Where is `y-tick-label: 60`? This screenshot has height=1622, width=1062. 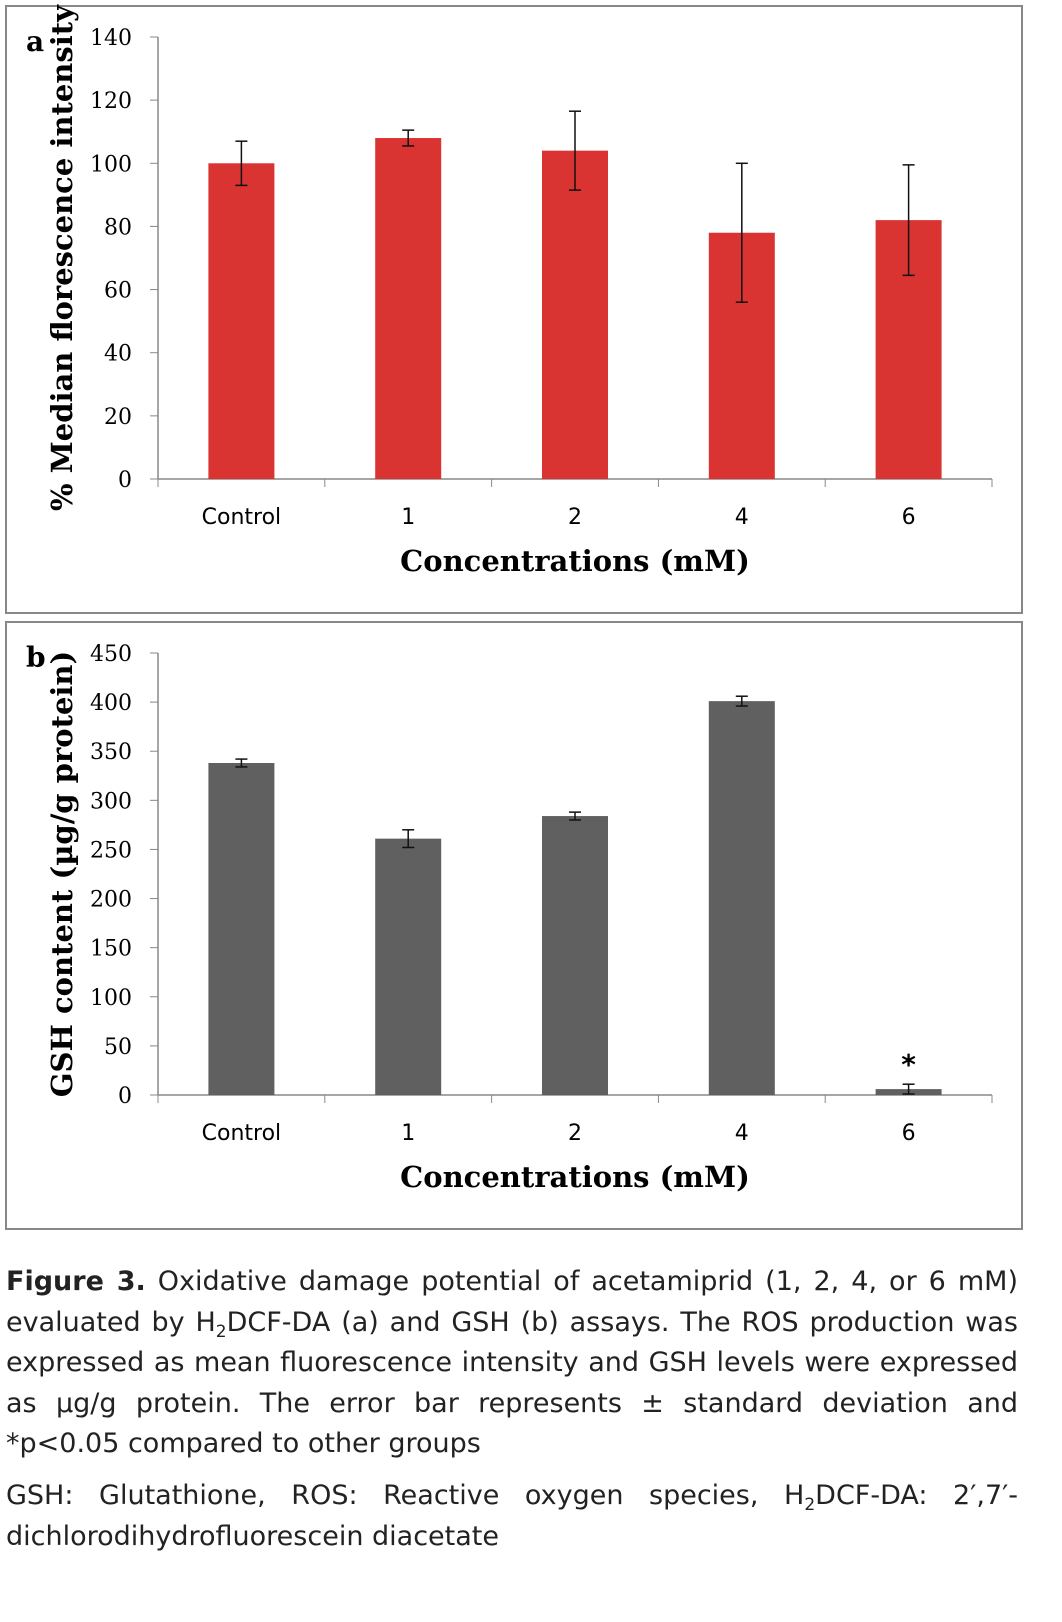 y-tick-label: 60 is located at coordinates (118, 291).